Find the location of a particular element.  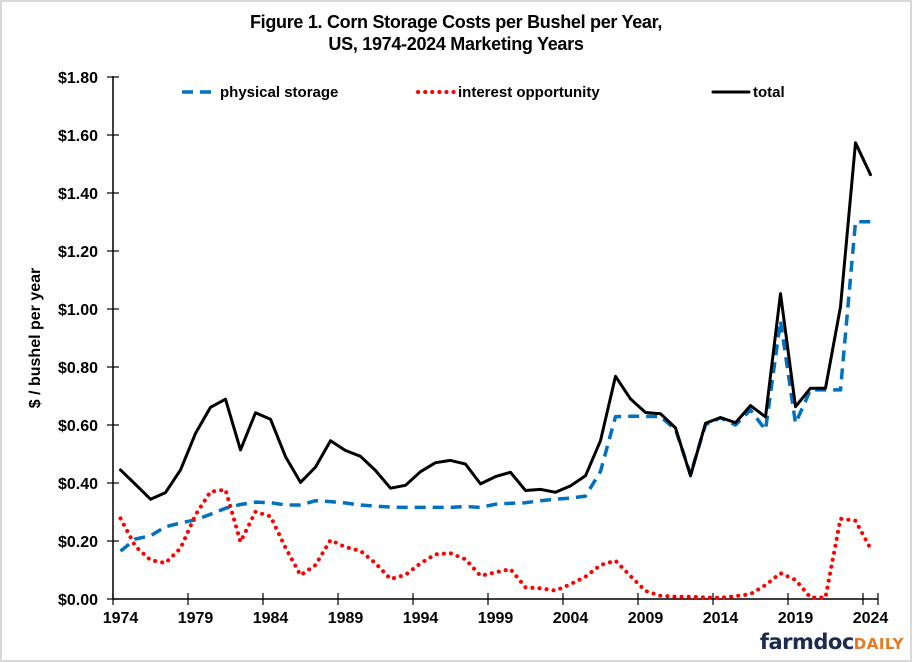

legend-label: total is located at coordinates (769, 92).